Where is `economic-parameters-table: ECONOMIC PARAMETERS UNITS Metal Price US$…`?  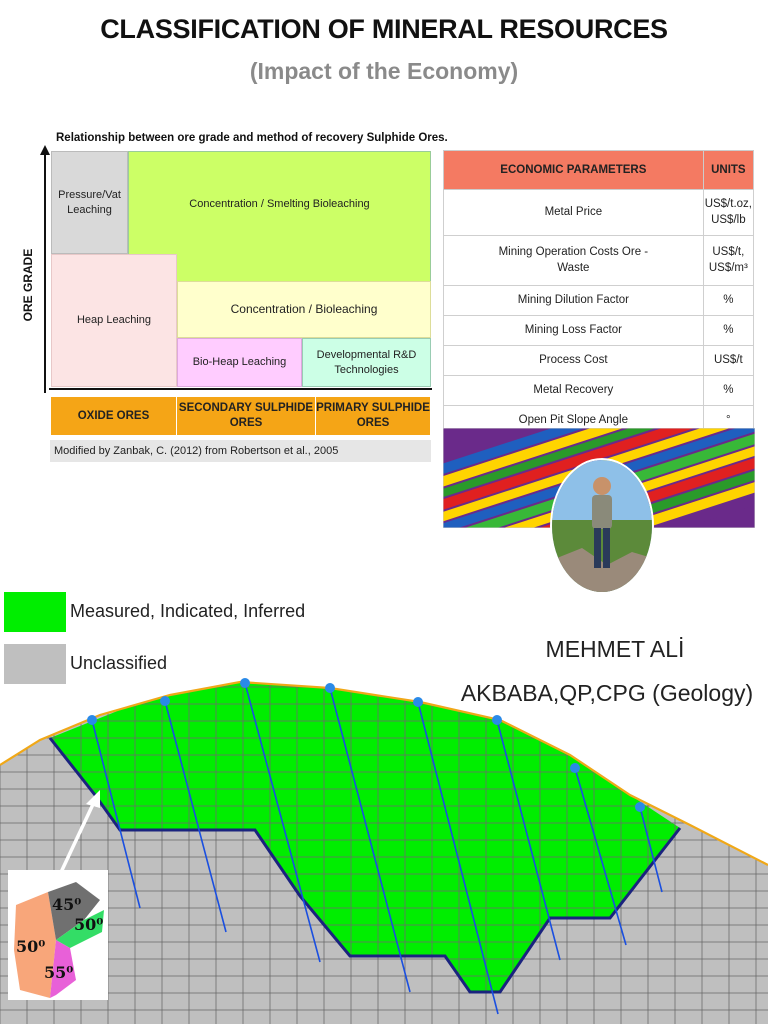
economic-parameters-table: ECONOMIC PARAMETERS UNITS Metal Price US$… is located at coordinates (599, 293).